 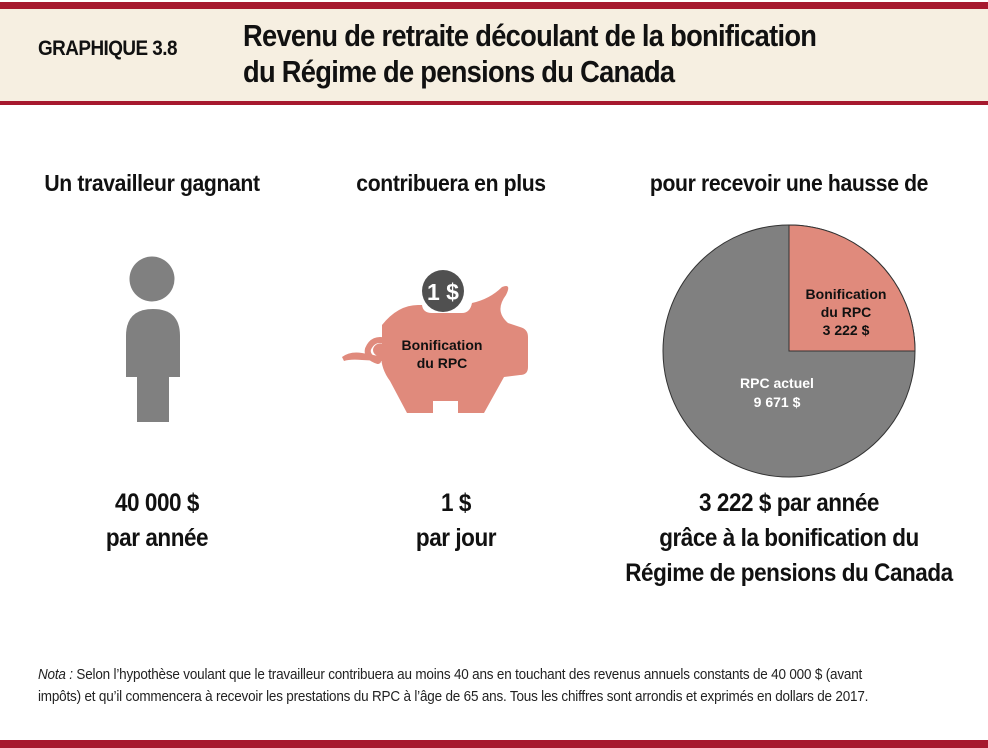 I want to click on piggy-bank-icon: 1 $ Bonification du RPC, so click(x=435, y=341).